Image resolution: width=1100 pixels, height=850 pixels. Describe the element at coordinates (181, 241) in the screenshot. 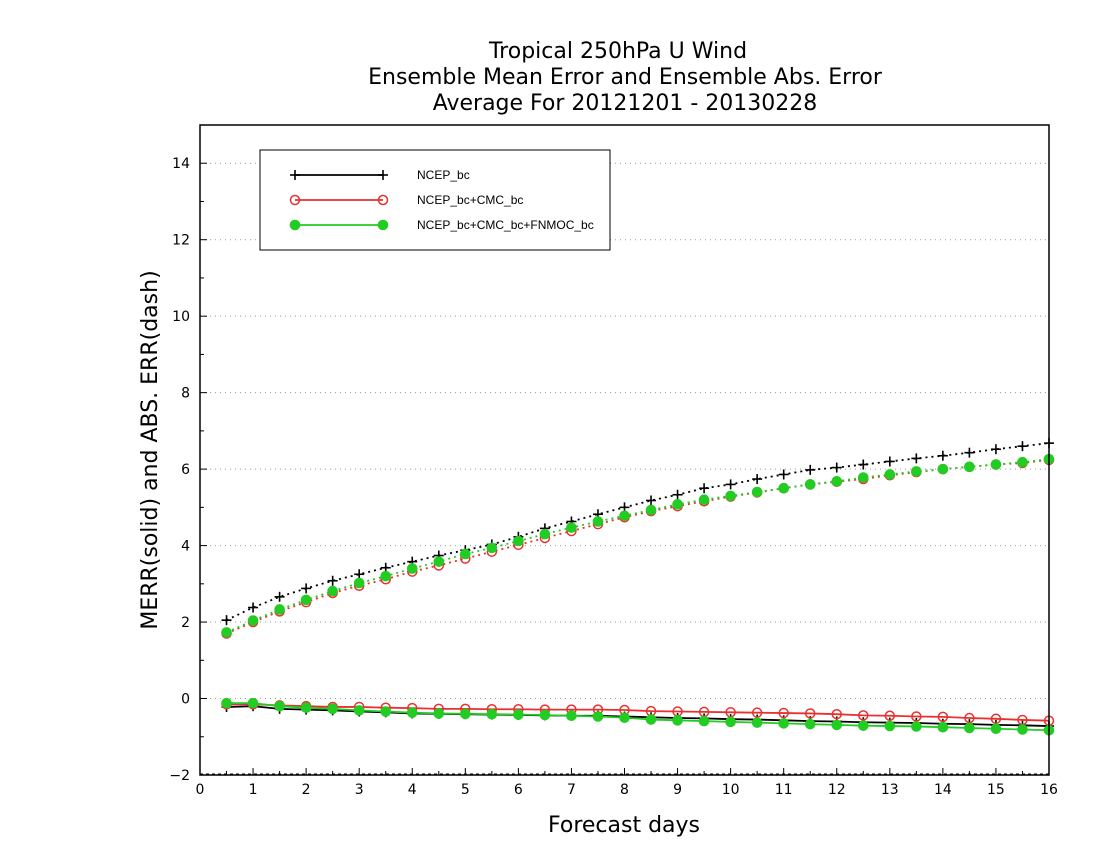

I see `y-tick-label: 12` at that location.